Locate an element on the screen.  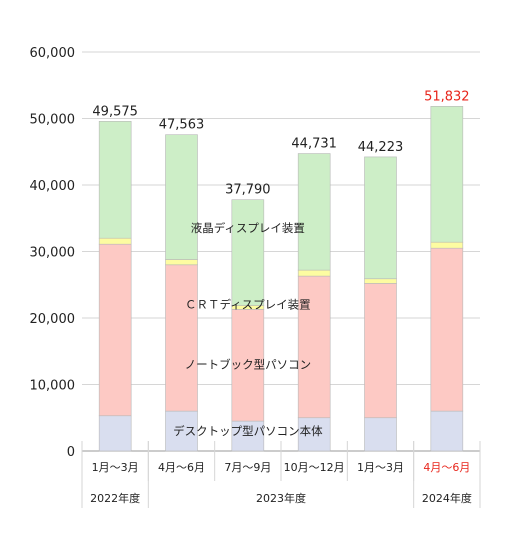
y-axis-ticks: 0 10,000 20,000 30,000 40,000 50,000 60,000 is located at coordinates (53, 253).